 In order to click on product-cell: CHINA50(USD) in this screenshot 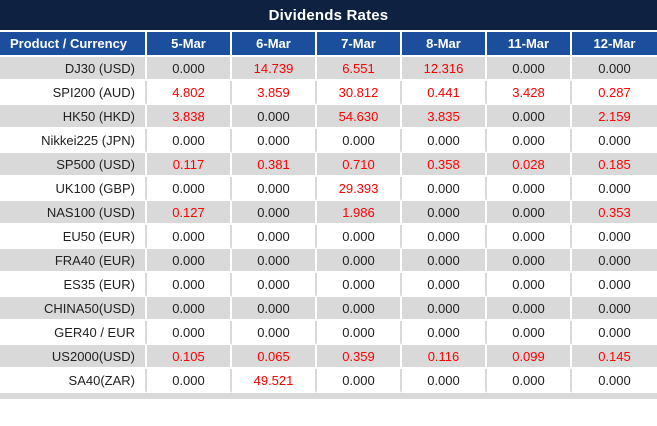, I will do `click(73, 309)`.